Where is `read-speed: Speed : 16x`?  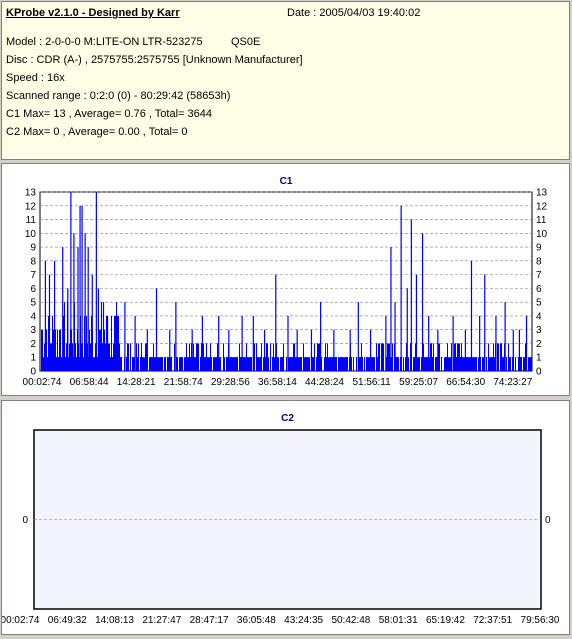
read-speed: Speed : 16x is located at coordinates (35, 78).